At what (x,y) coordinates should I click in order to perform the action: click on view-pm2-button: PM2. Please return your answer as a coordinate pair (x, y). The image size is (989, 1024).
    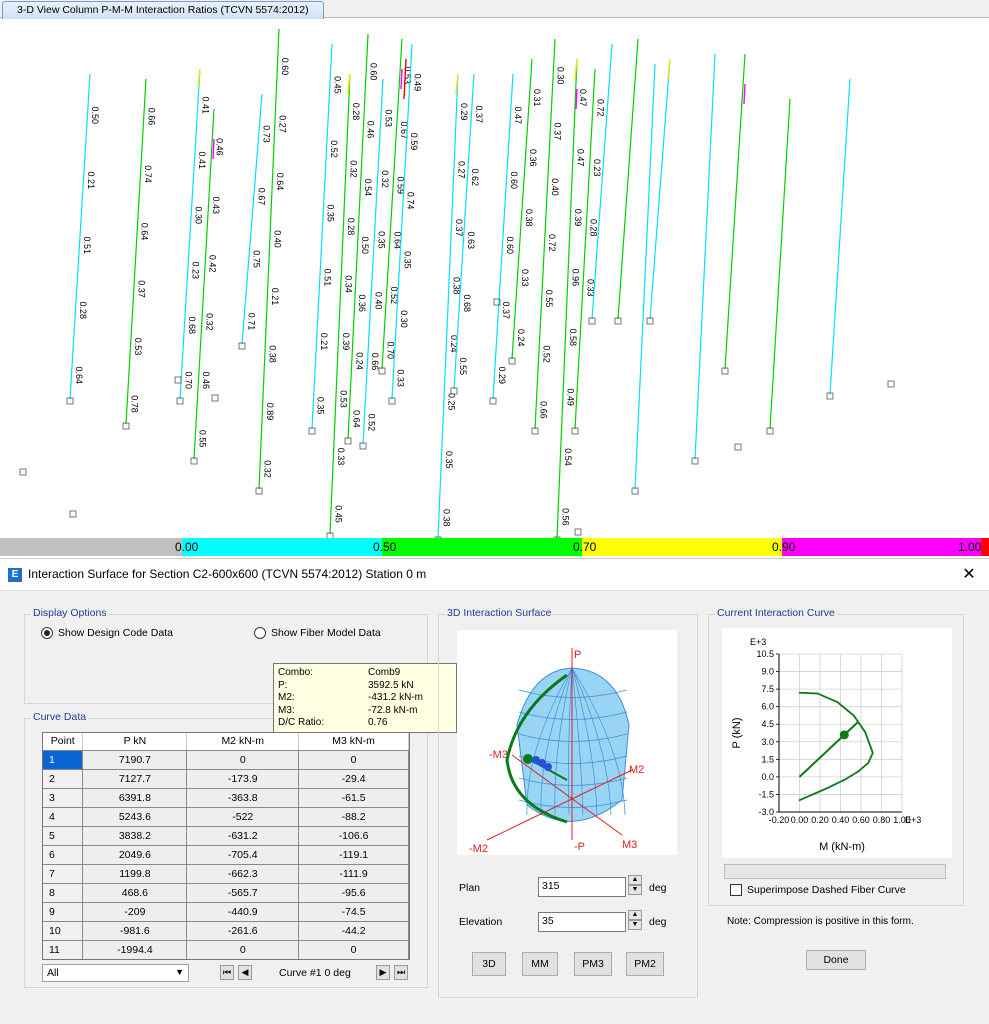
    Looking at the image, I should click on (645, 964).